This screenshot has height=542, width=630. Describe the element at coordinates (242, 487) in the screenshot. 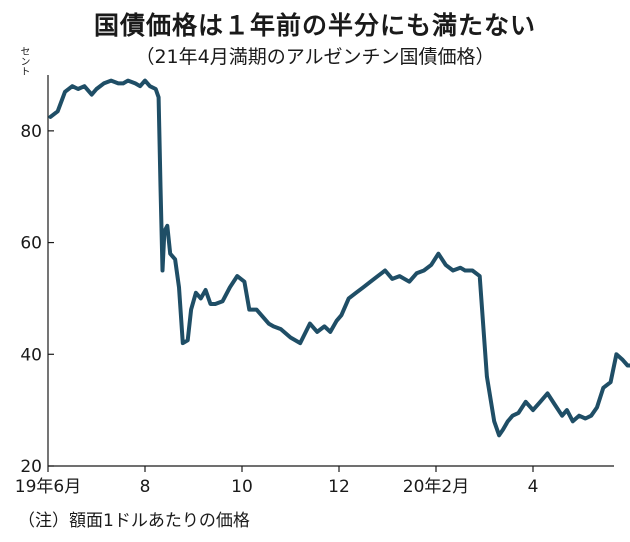

I see `x-tick-label: 10` at that location.